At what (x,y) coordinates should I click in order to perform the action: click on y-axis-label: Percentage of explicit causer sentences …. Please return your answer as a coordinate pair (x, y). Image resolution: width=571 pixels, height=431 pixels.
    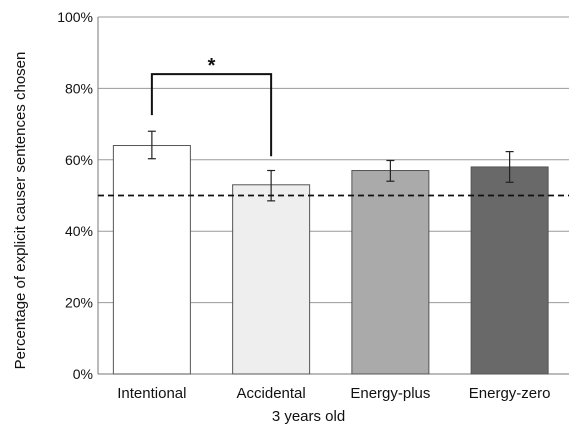
    Looking at the image, I should click on (20, 211).